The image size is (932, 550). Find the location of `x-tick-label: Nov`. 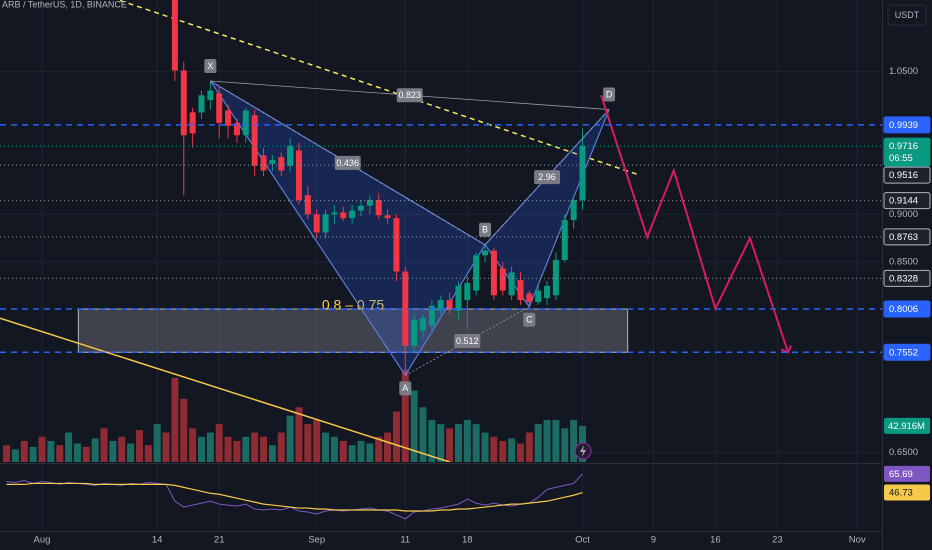

x-tick-label: Nov is located at coordinates (857, 540).